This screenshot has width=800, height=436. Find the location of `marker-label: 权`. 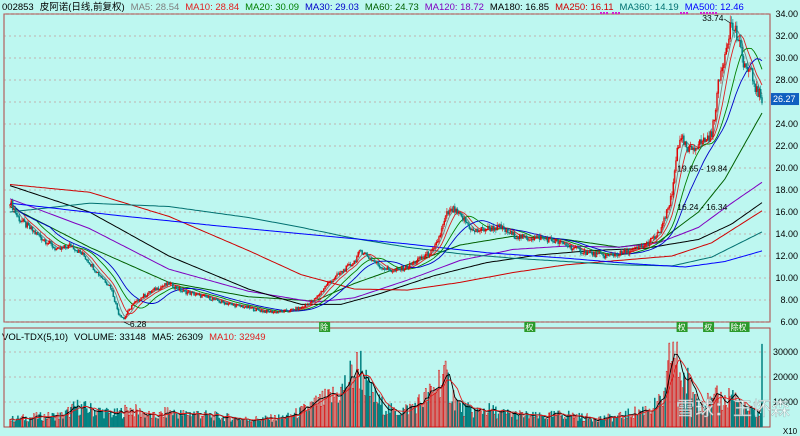

marker-label: 权 is located at coordinates (529, 327).